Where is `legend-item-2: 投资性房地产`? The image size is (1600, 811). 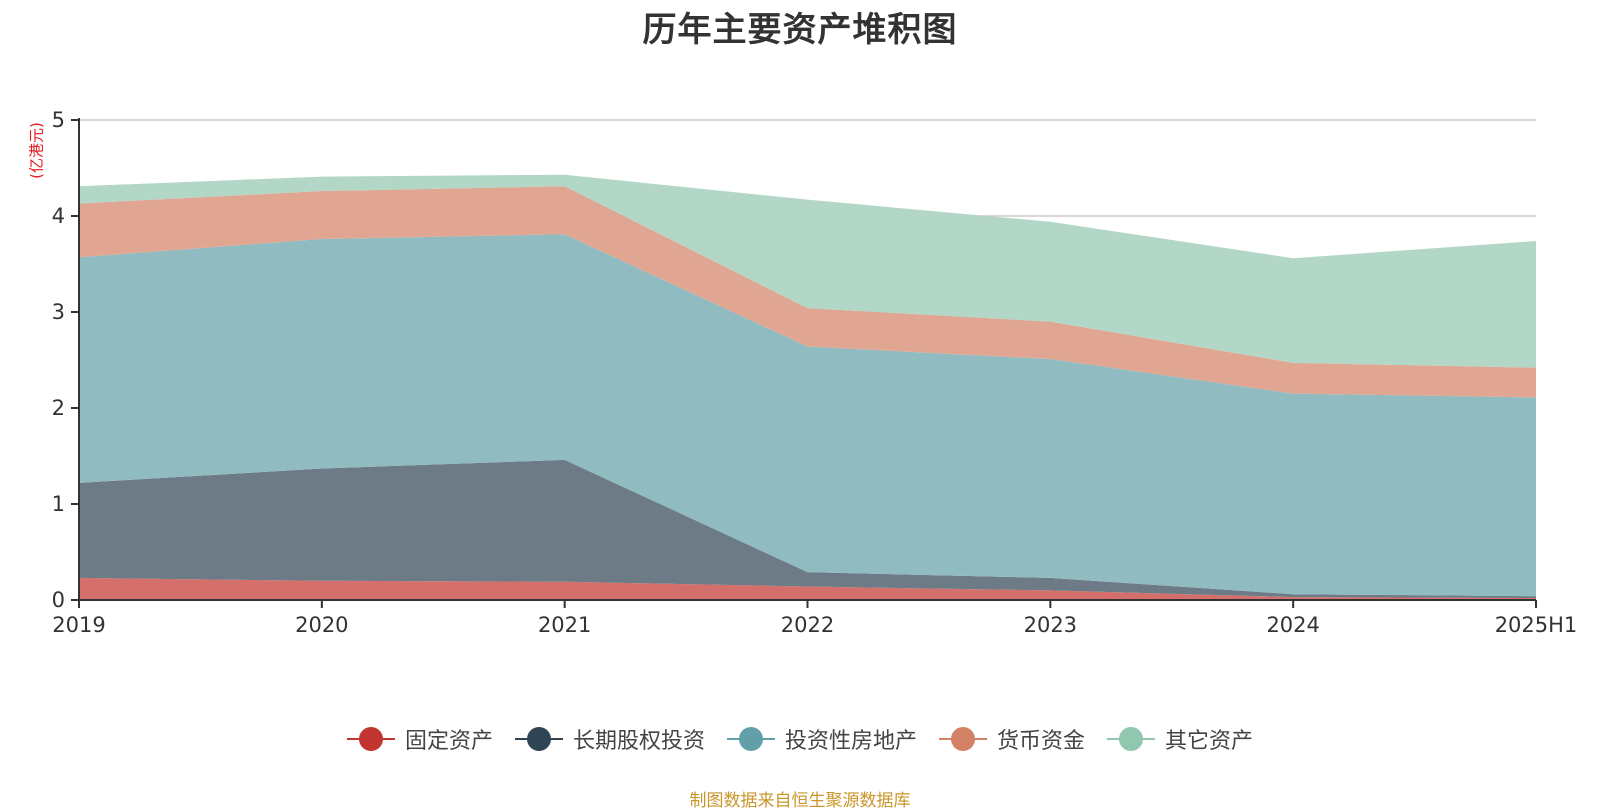 legend-item-2: 投资性房地产 is located at coordinates (821, 739).